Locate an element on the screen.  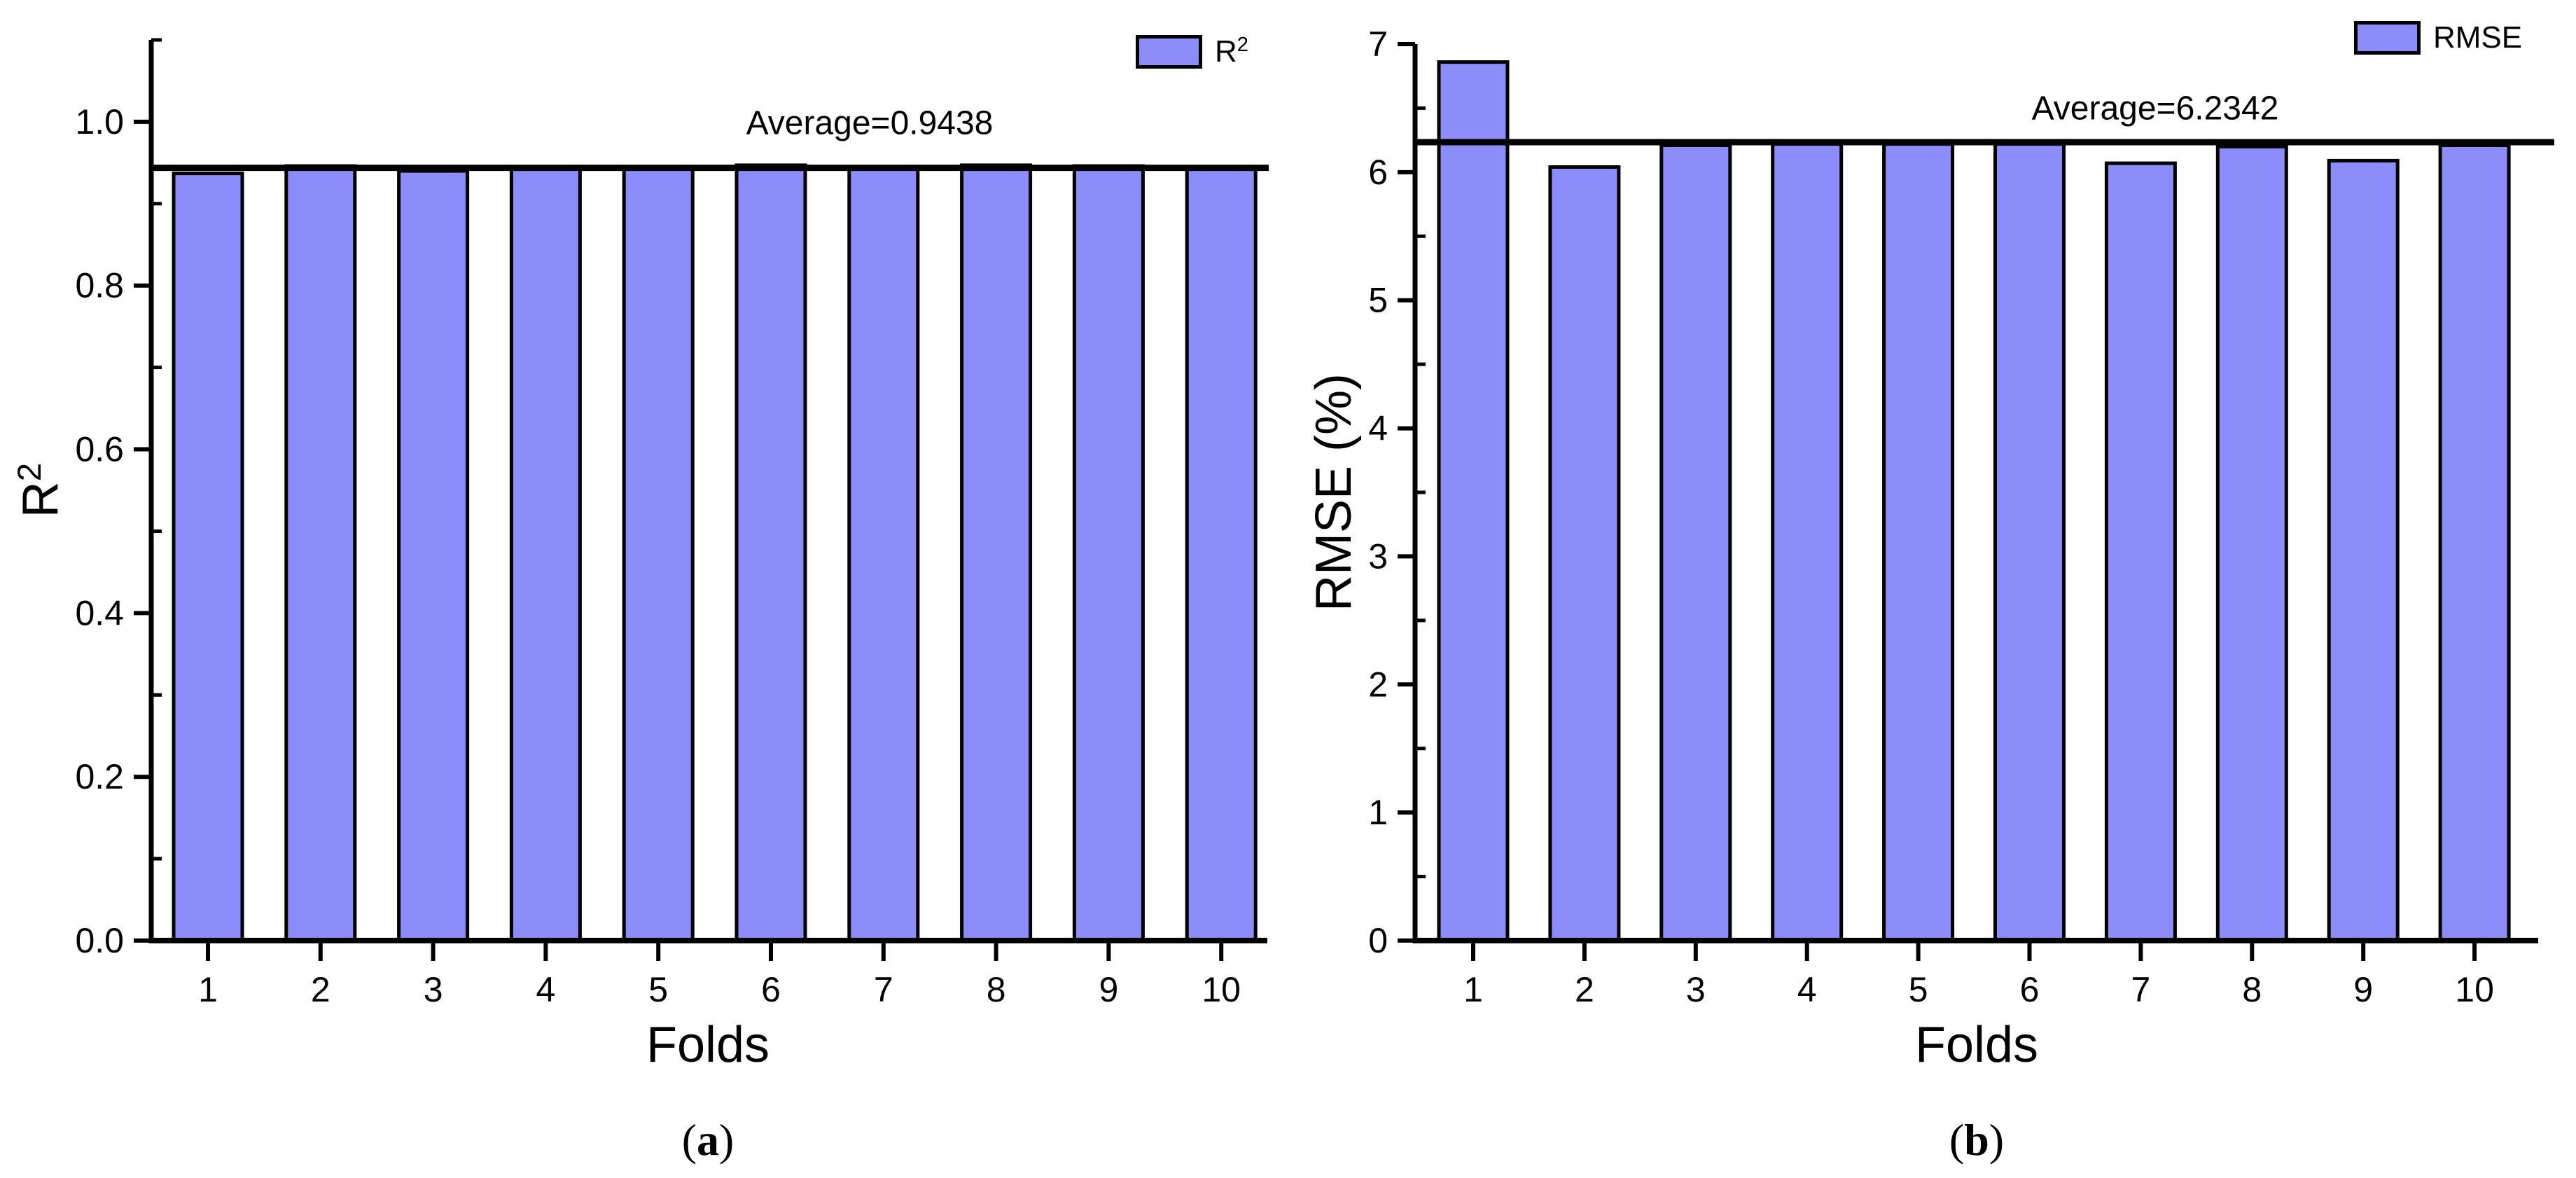
panel-b-x-tick-label: 4 is located at coordinates (1807, 989).